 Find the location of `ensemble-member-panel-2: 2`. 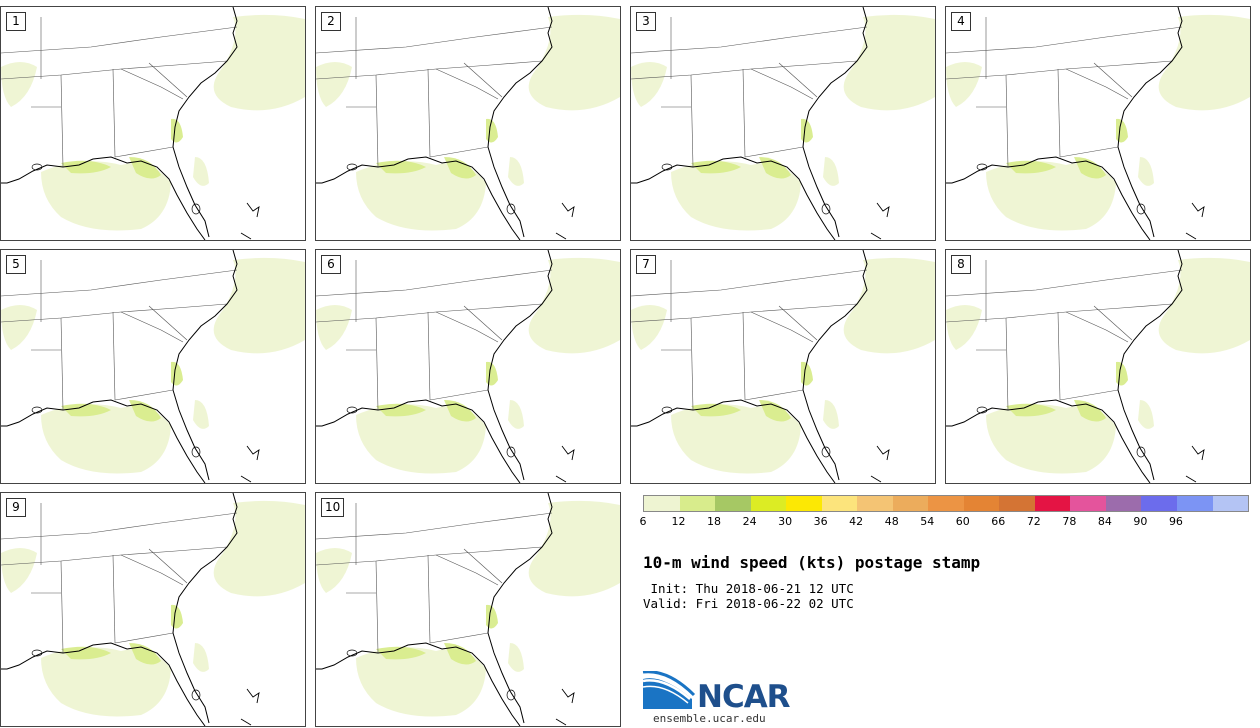

ensemble-member-panel-2: 2 is located at coordinates (468, 123).